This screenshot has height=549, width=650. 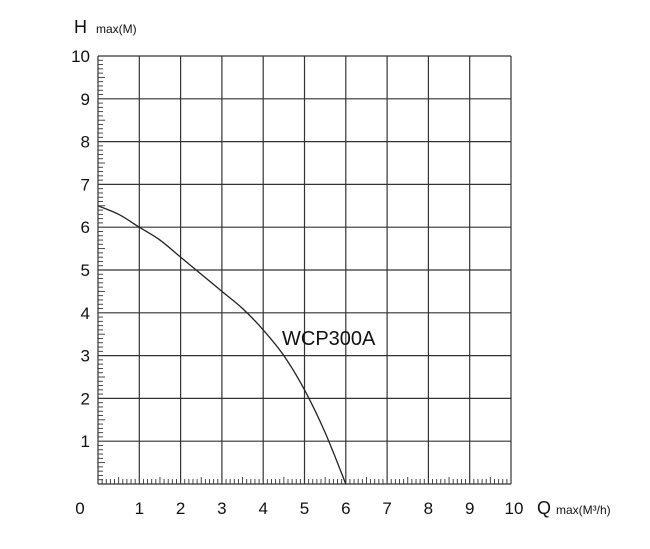 What do you see at coordinates (345, 508) in the screenshot?
I see `x-tick-label: 6` at bounding box center [345, 508].